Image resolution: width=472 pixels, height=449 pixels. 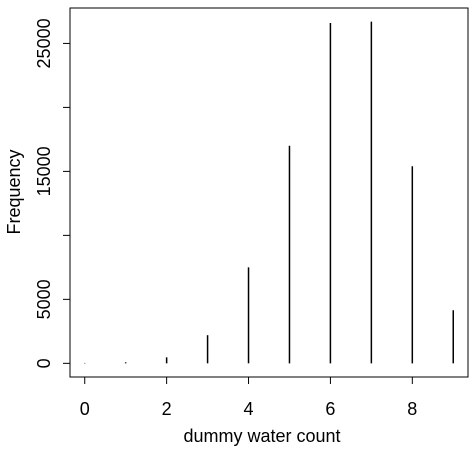 I want to click on y-axis-label: Frequency, so click(x=14, y=191).